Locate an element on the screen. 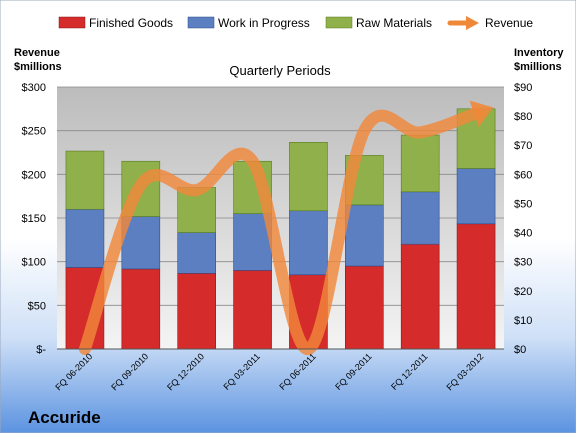 This screenshot has height=438, width=576. right-tick-label: $40 is located at coordinates (523, 234).